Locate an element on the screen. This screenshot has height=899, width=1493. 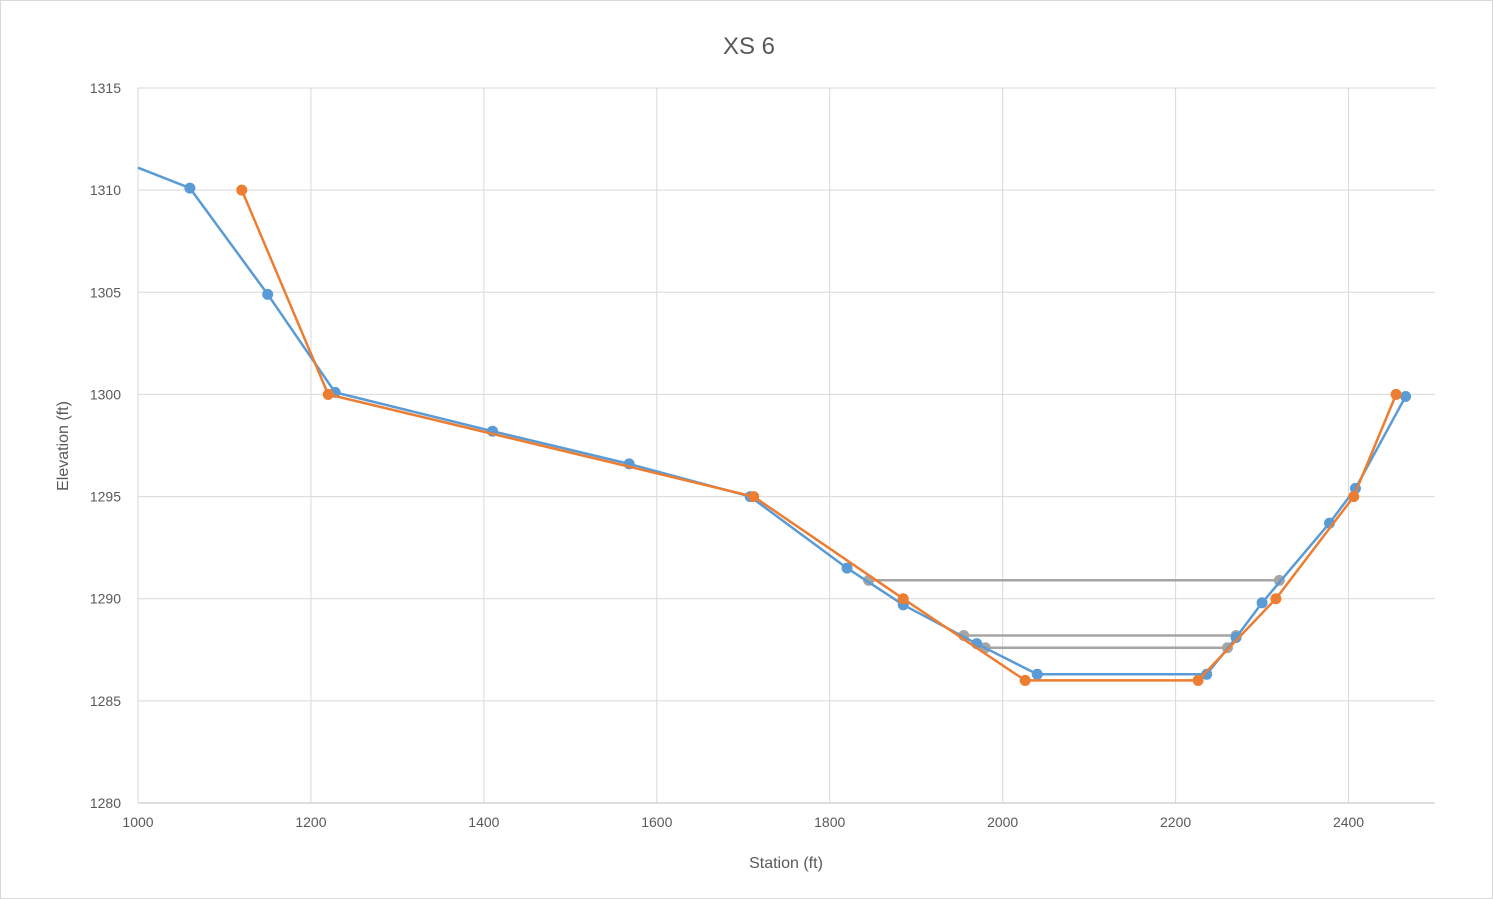
x-tick-label: 1200 is located at coordinates (310, 822).